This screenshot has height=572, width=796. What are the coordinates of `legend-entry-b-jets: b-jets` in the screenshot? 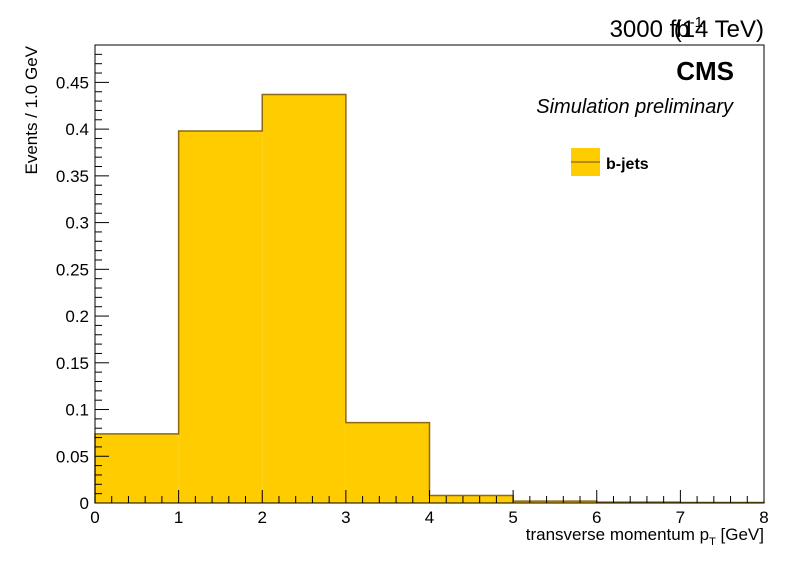 It's located at (627, 164).